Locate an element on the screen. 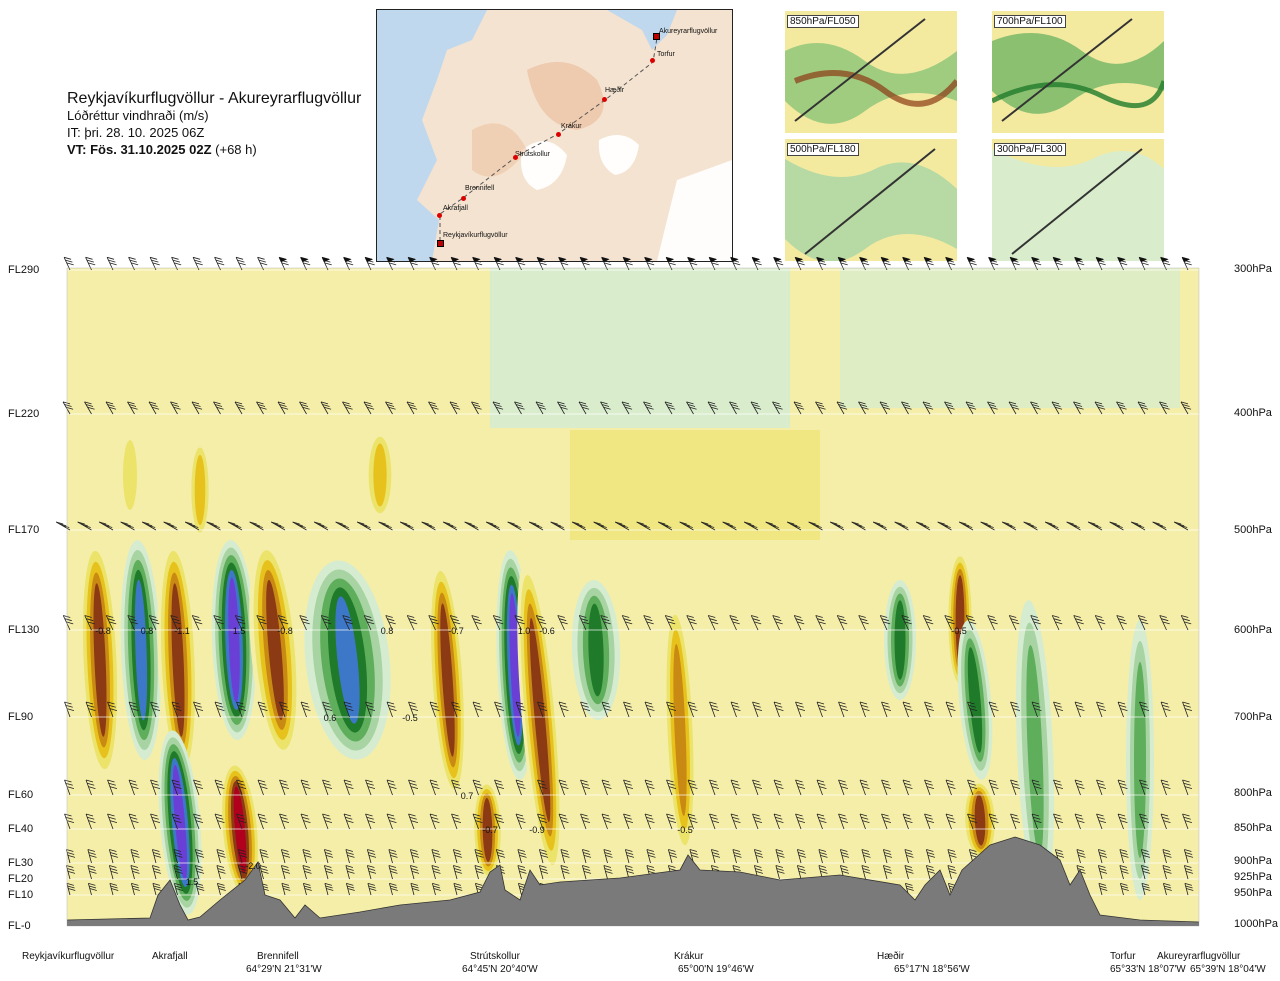 The width and height of the screenshot is (1280, 981). thumbnail-300hpa: 300hPa/FL300 is located at coordinates (1078, 200).